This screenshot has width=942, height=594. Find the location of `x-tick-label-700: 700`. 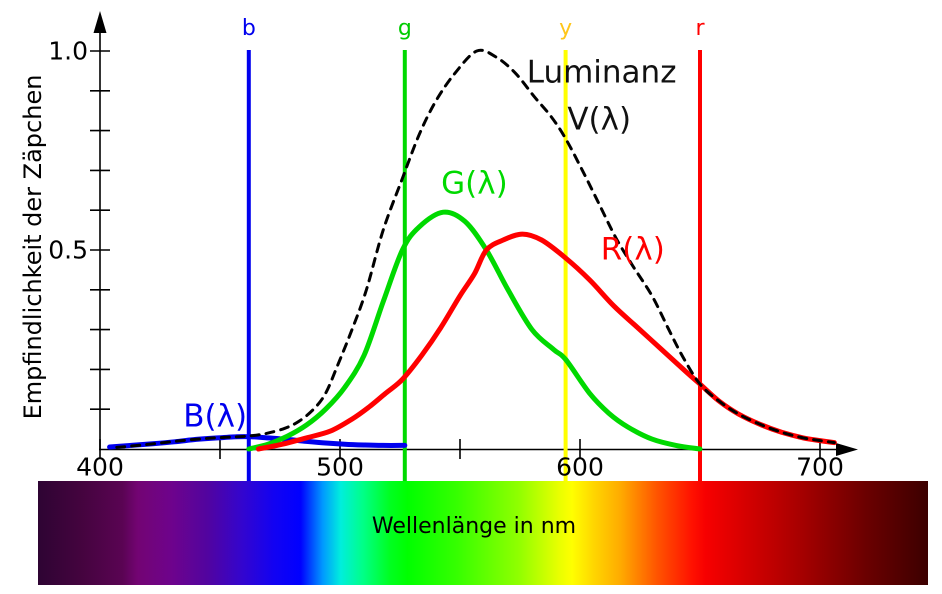

x-tick-label-700: 700 is located at coordinates (820, 467).